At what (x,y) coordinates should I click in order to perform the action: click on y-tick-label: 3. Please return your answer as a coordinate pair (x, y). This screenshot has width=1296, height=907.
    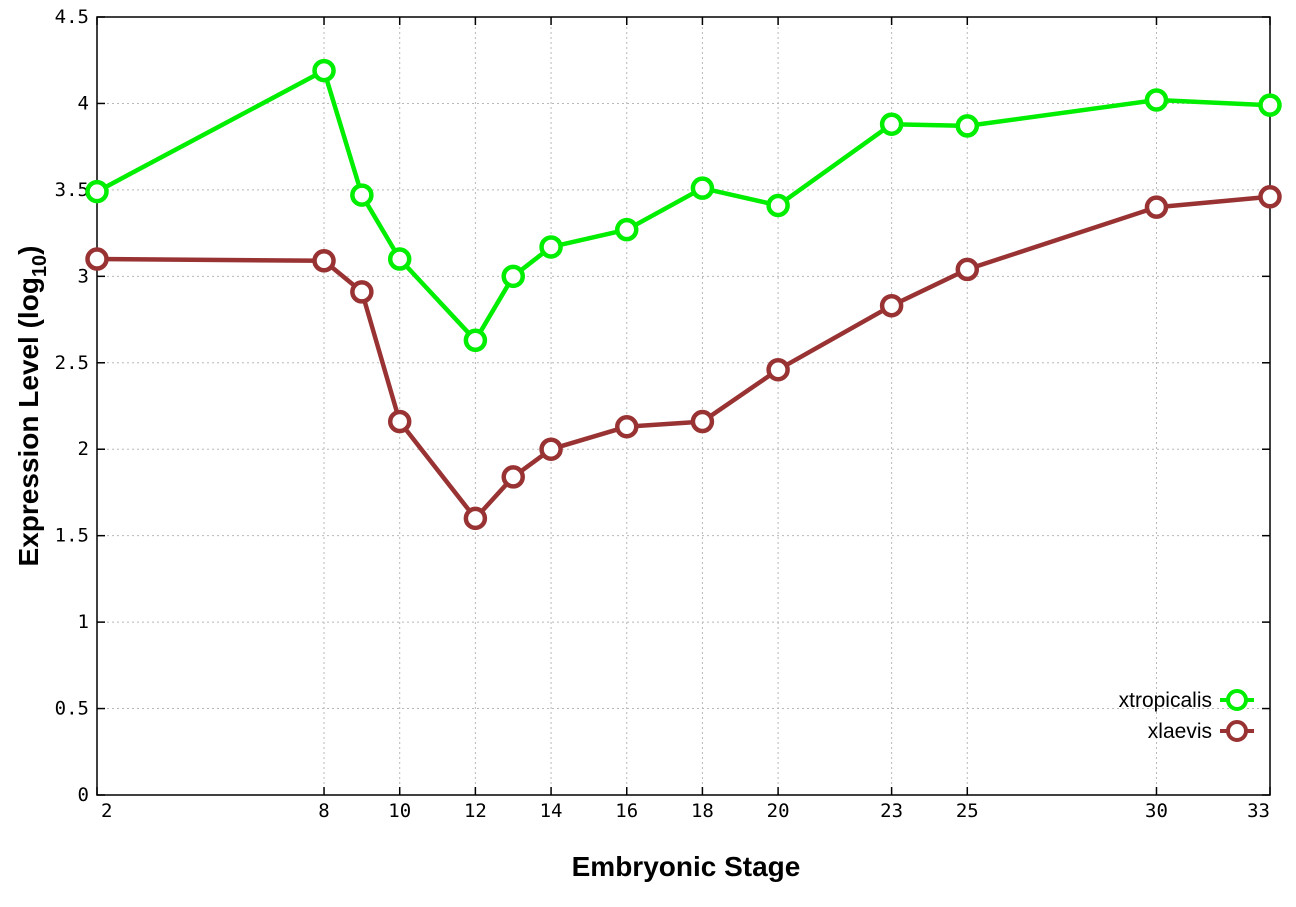
    Looking at the image, I should click on (83, 276).